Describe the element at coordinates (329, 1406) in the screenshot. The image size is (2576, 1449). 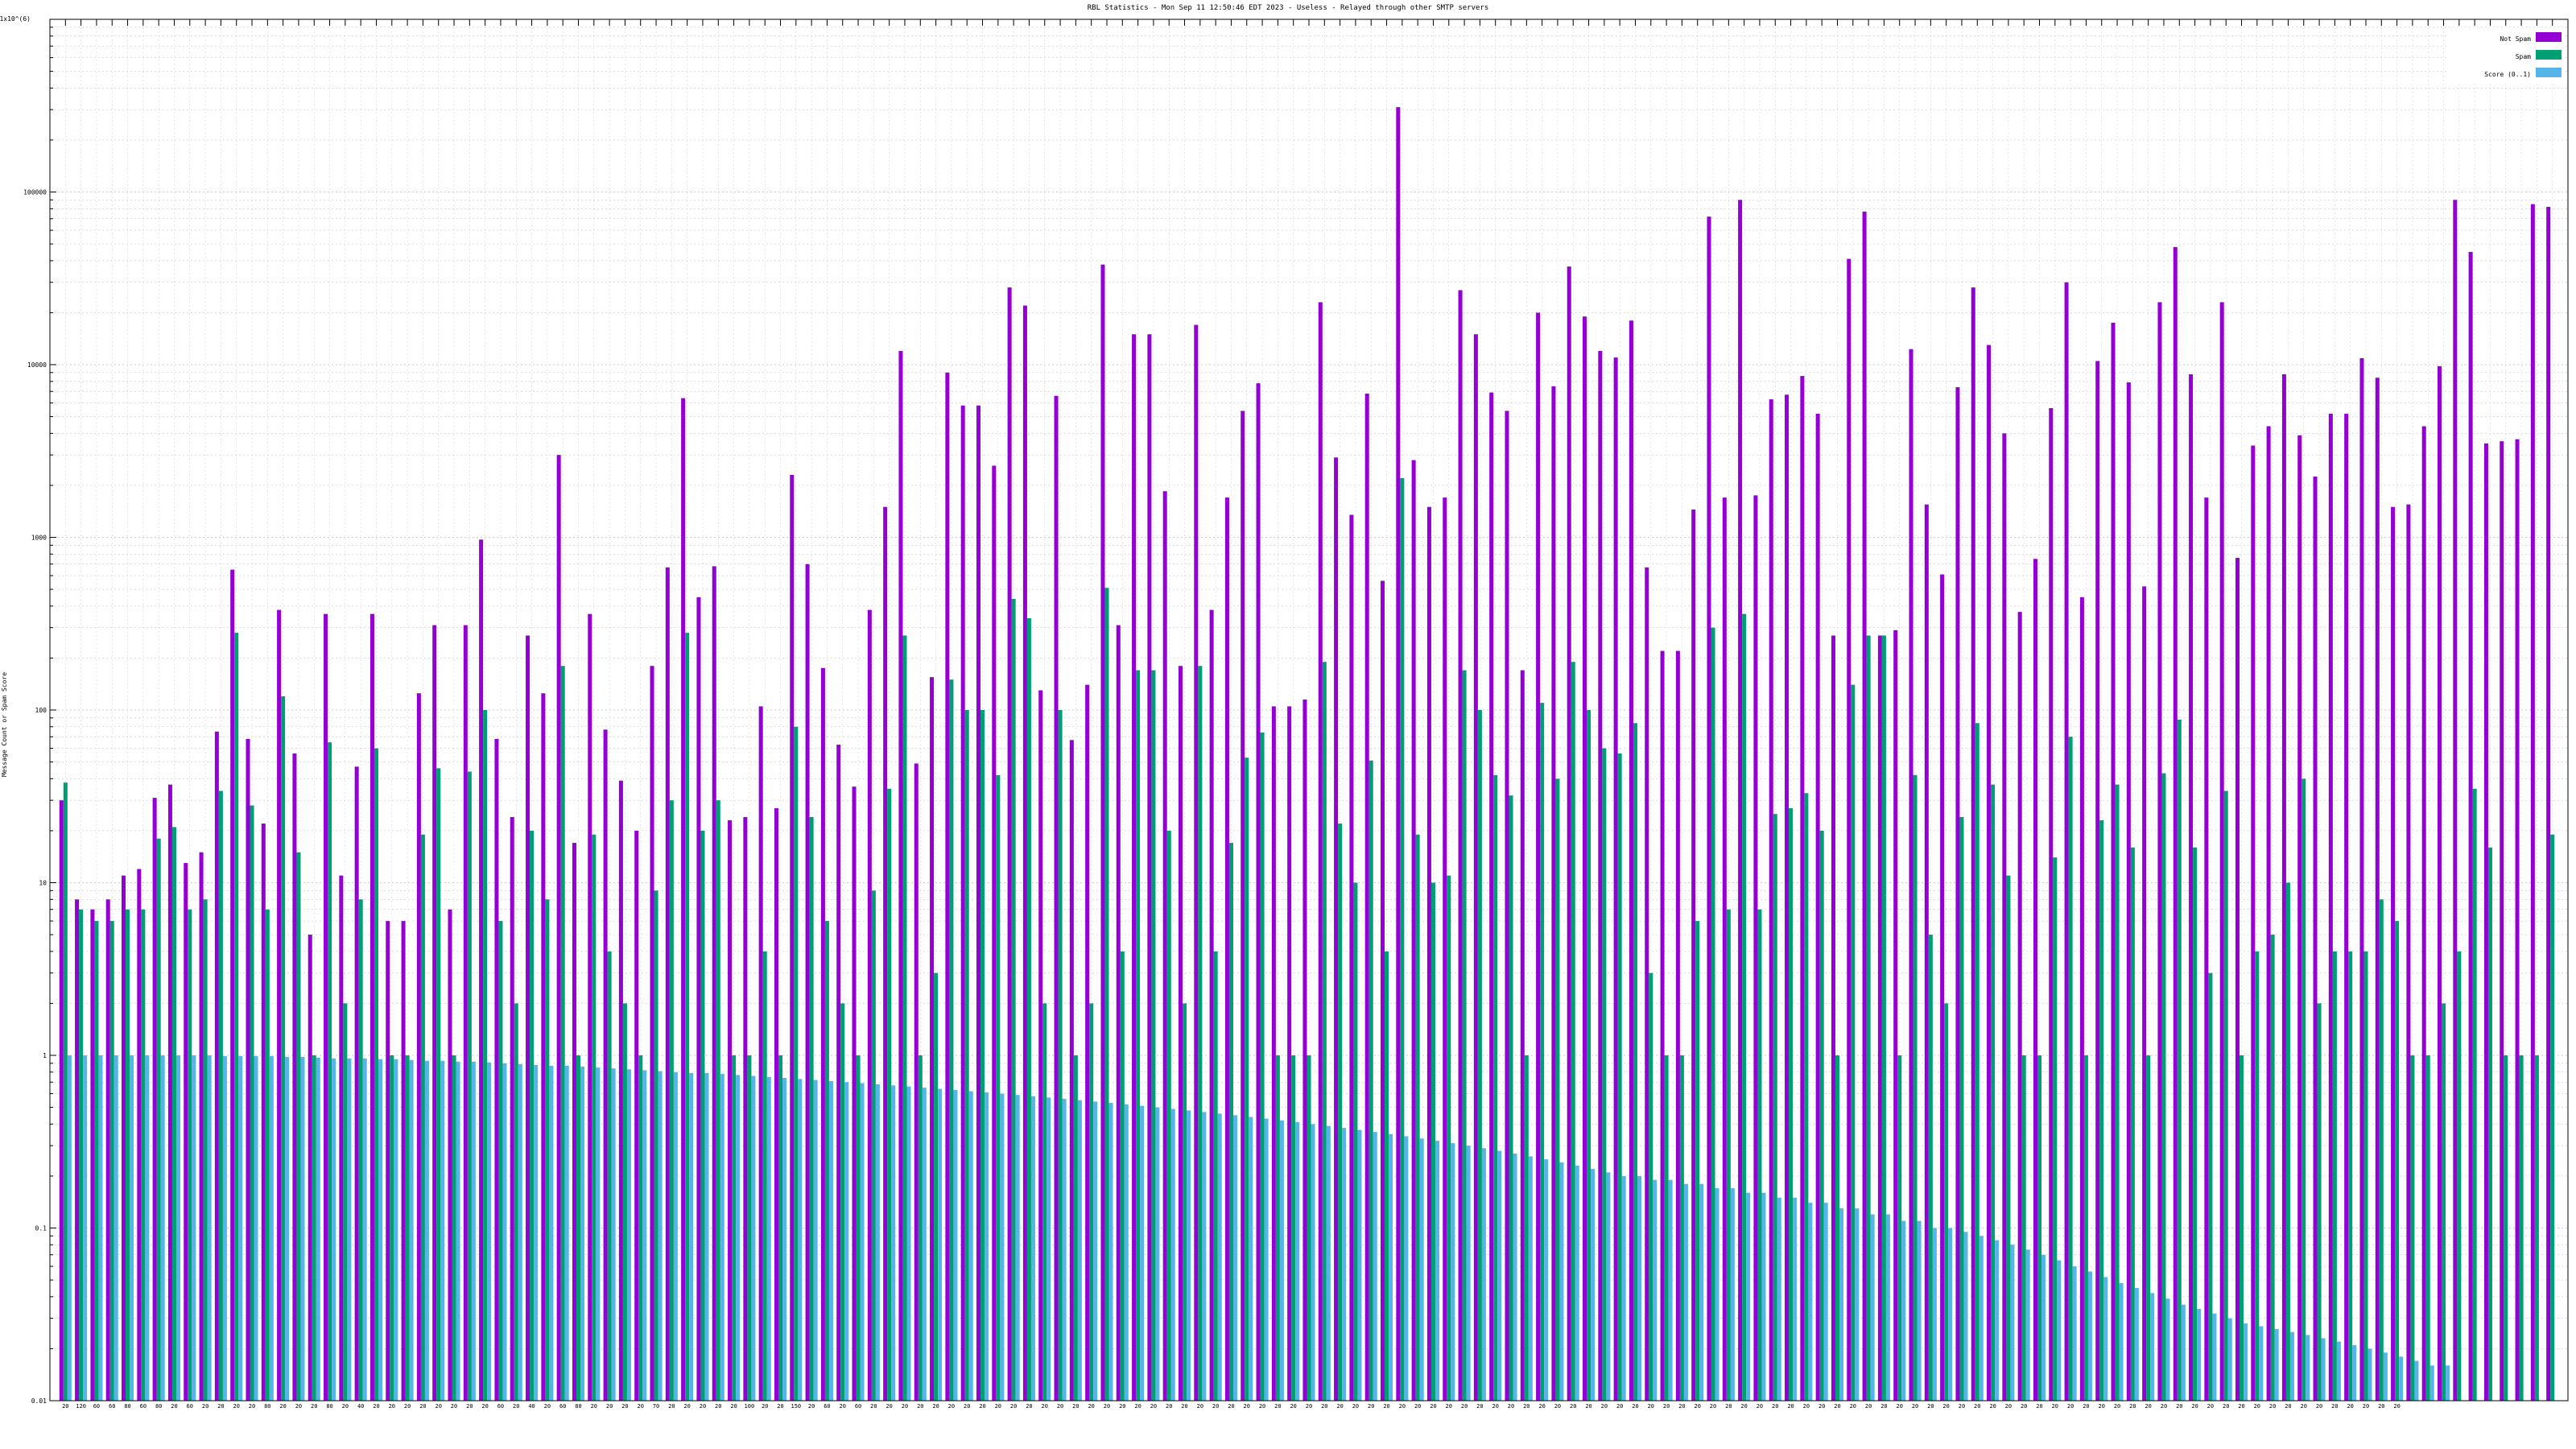
I see `x-tick-label: 80` at that location.